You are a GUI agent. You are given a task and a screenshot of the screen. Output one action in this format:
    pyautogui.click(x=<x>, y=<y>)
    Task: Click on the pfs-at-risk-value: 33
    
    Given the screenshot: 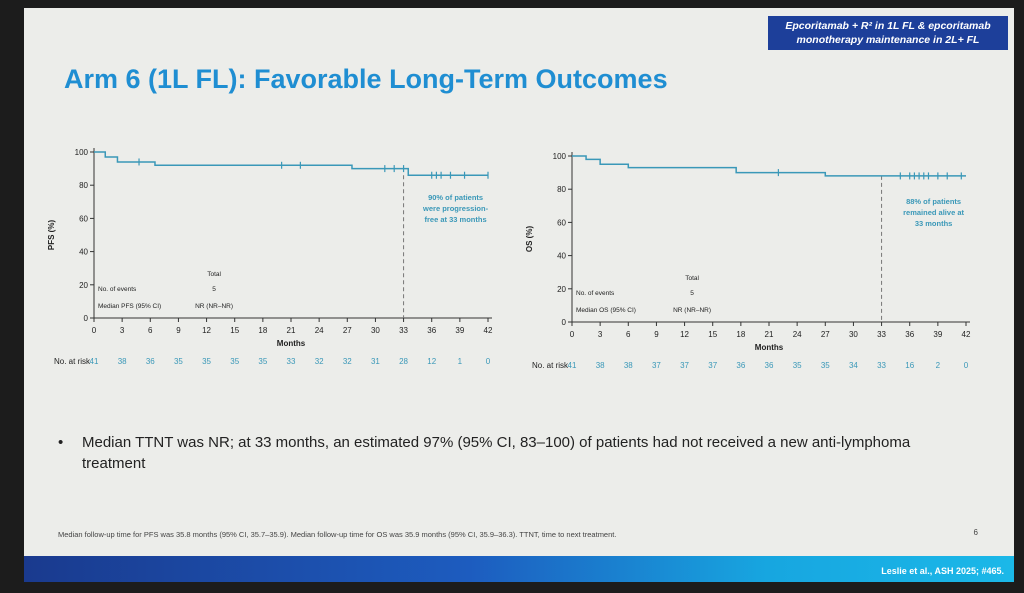 What is the action you would take?
    pyautogui.click(x=291, y=361)
    